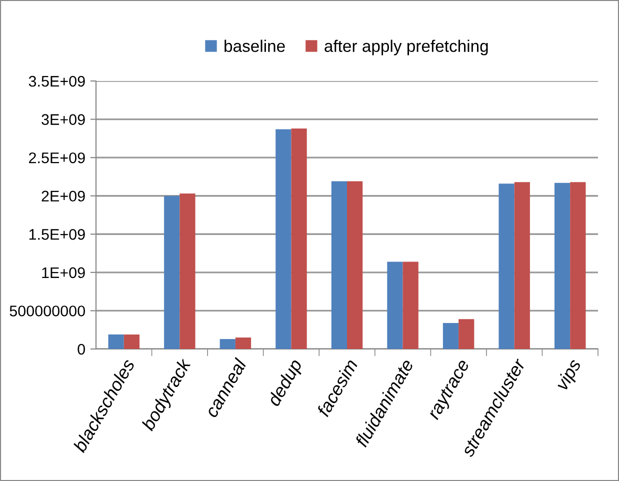 This screenshot has width=619, height=481. Describe the element at coordinates (569, 375) in the screenshot. I see `x-tick-label: vips` at that location.